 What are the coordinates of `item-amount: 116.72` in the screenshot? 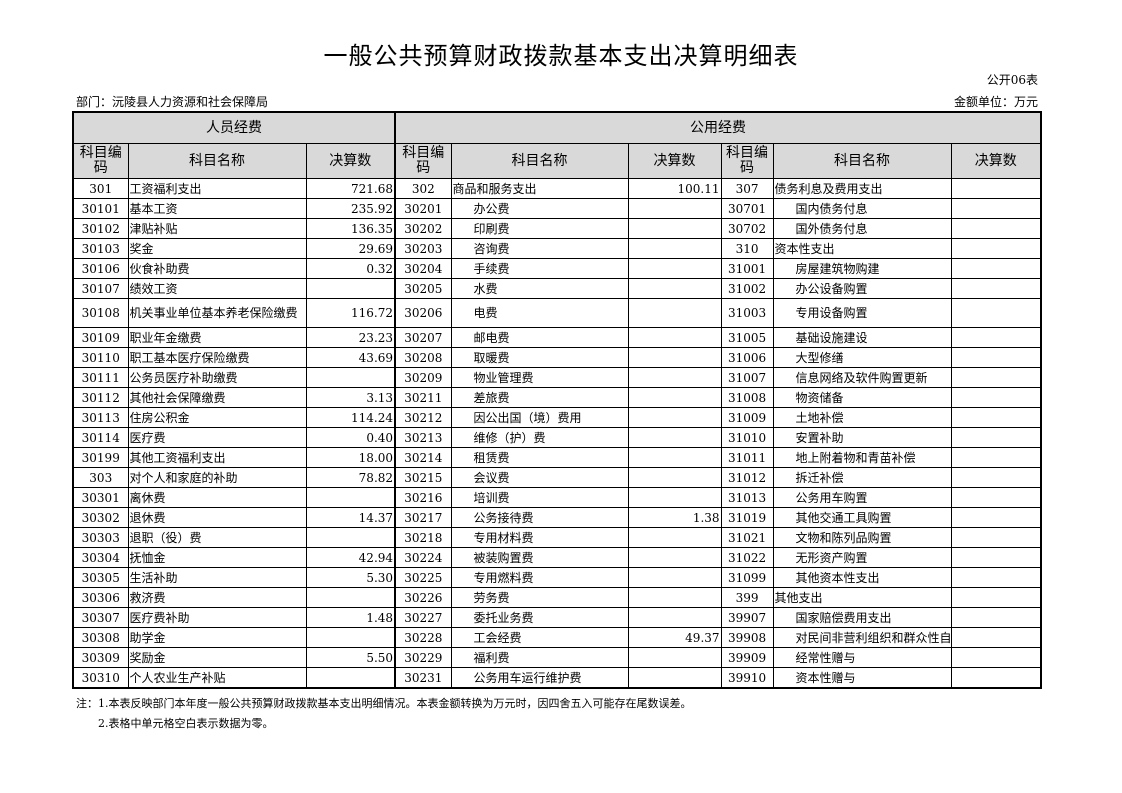 It's located at (351, 313).